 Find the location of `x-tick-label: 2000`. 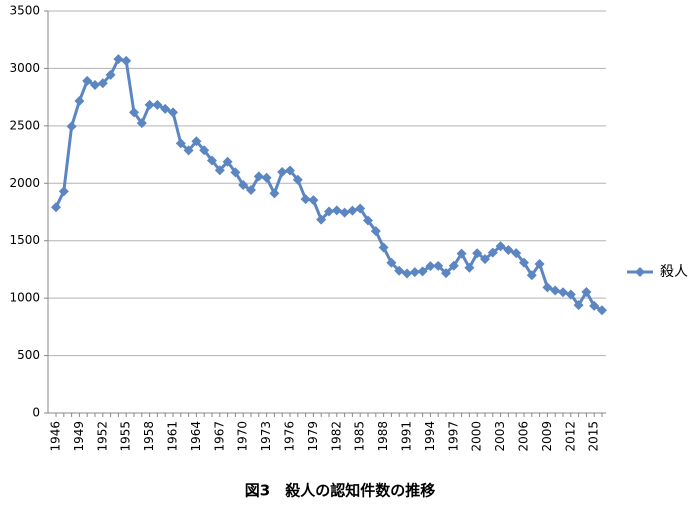

x-tick-label: 2000 is located at coordinates (477, 436).